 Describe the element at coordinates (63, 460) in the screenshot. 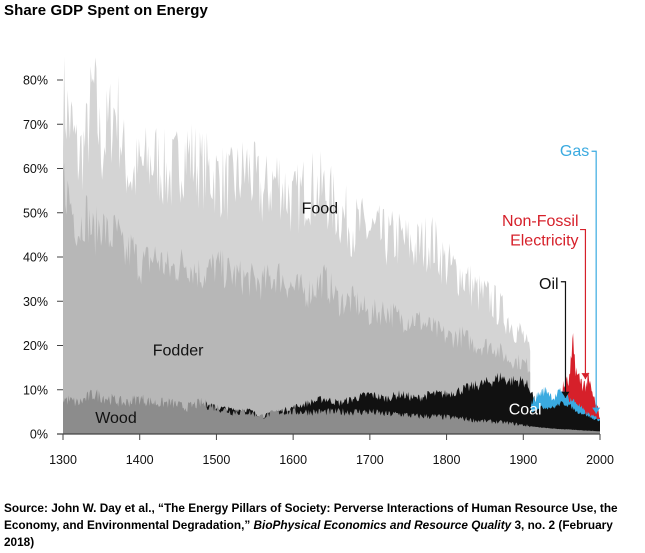

I see `x-tick-label: 1300` at that location.